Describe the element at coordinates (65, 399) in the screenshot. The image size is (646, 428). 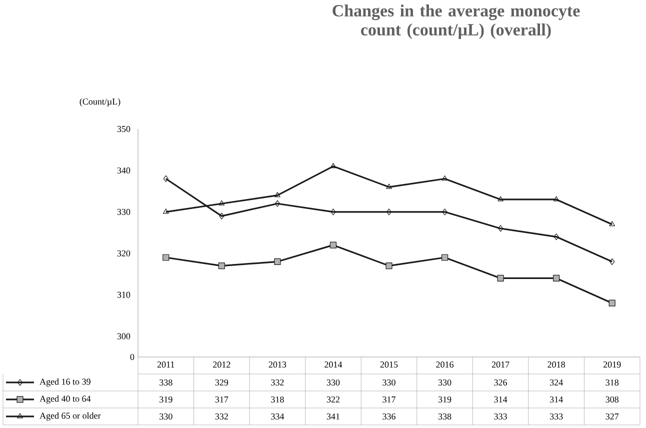
I see `legend-label: Aged 40 to 64` at that location.